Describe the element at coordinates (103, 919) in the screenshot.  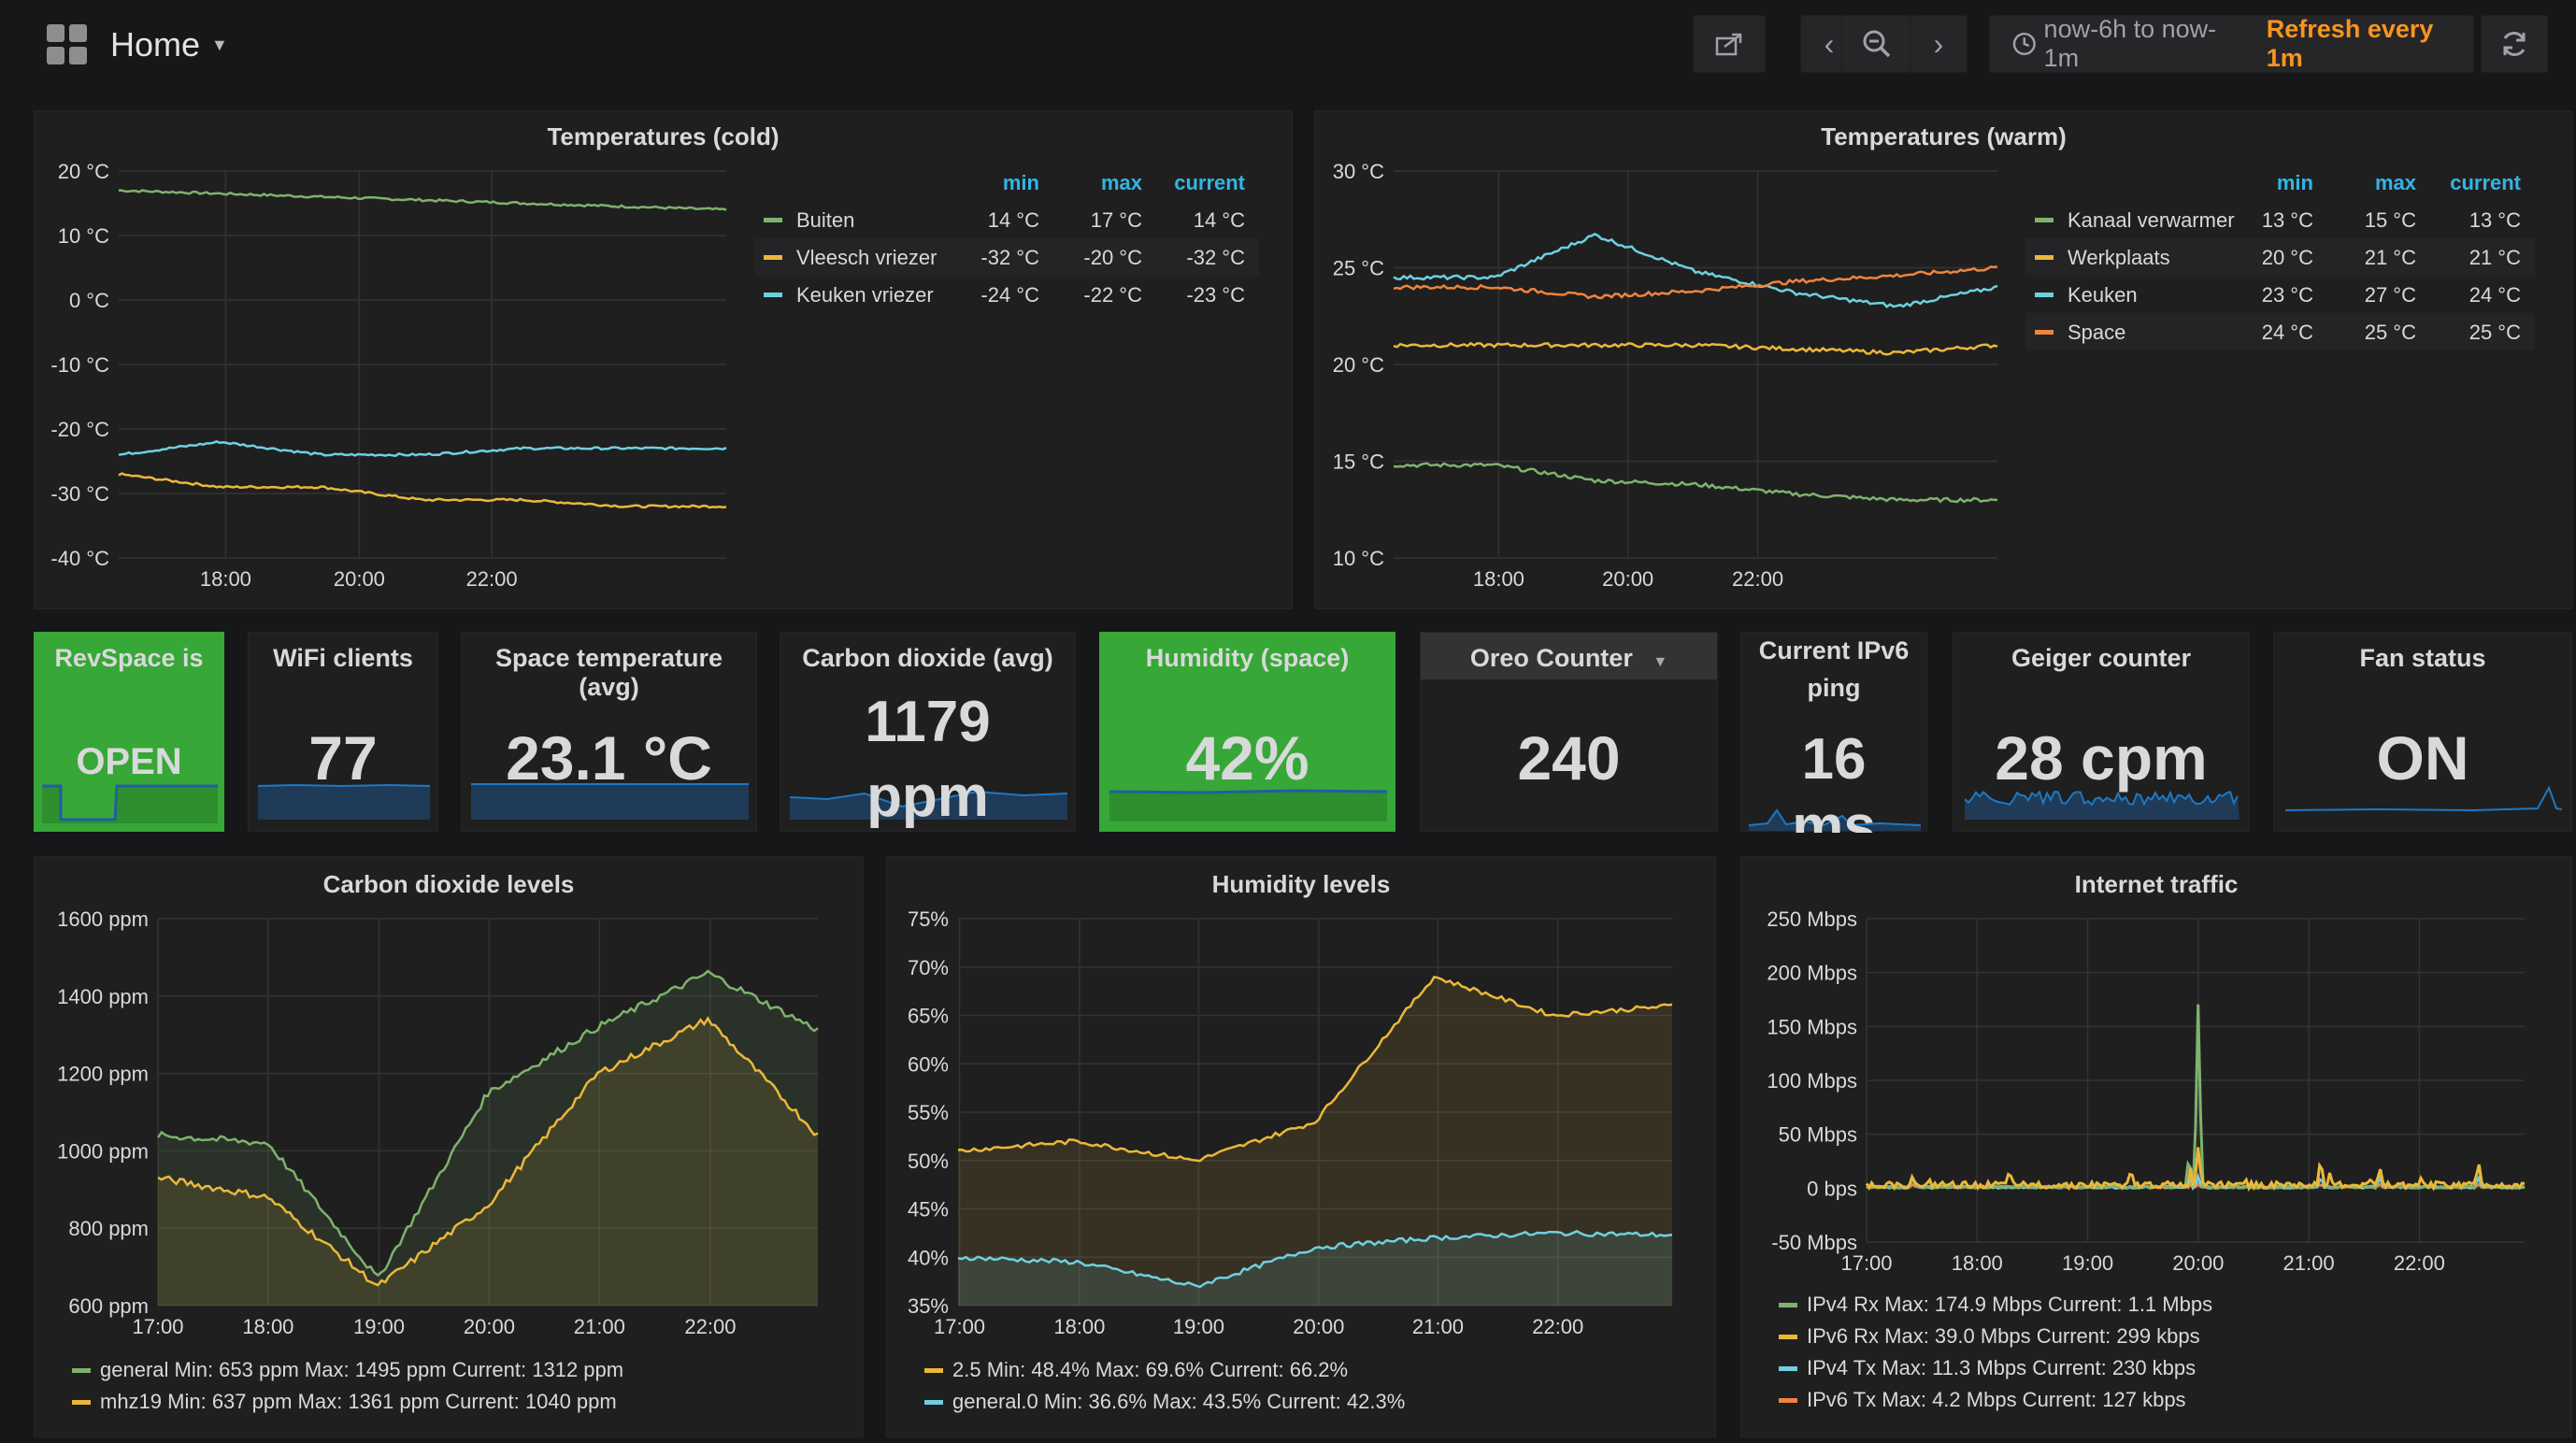
I see `y-tick-label: 1600 ppm` at that location.